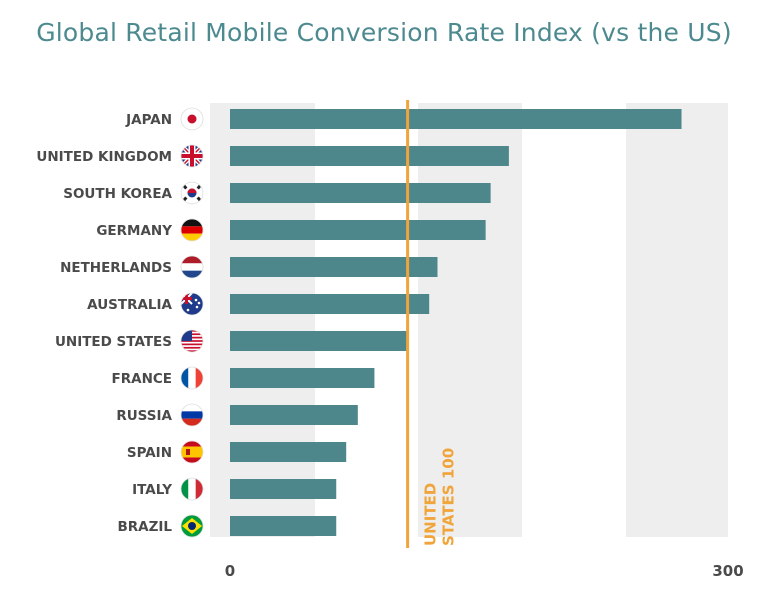 Image resolution: width=768 pixels, height=598 pixels. What do you see at coordinates (192, 526) in the screenshot?
I see `brazil-flag-icon` at bounding box center [192, 526].